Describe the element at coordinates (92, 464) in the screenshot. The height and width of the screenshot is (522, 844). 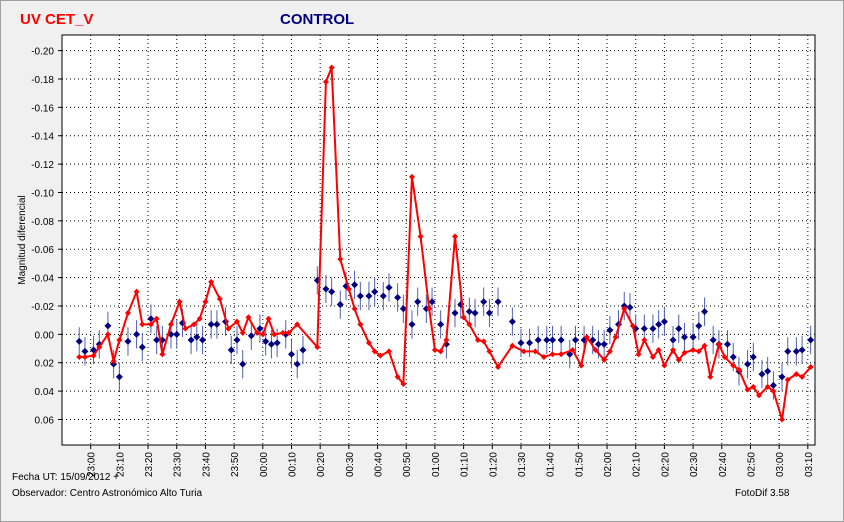
I see `x-tick-label: 23:00` at that location.